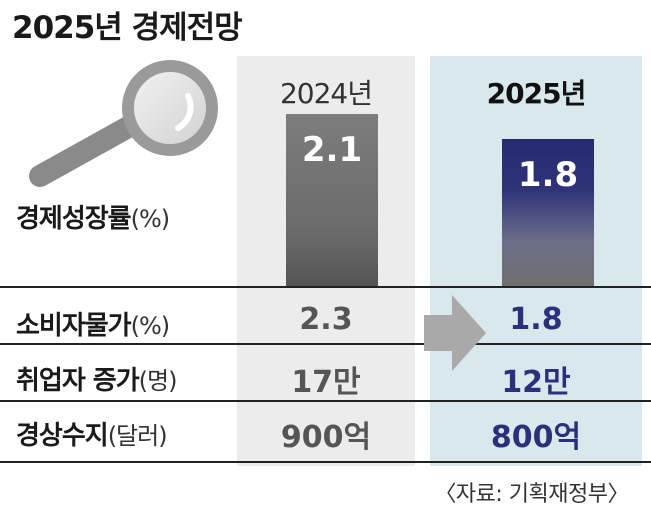 This screenshot has width=651, height=512. Describe the element at coordinates (332, 200) in the screenshot. I see `bar-2024` at that location.